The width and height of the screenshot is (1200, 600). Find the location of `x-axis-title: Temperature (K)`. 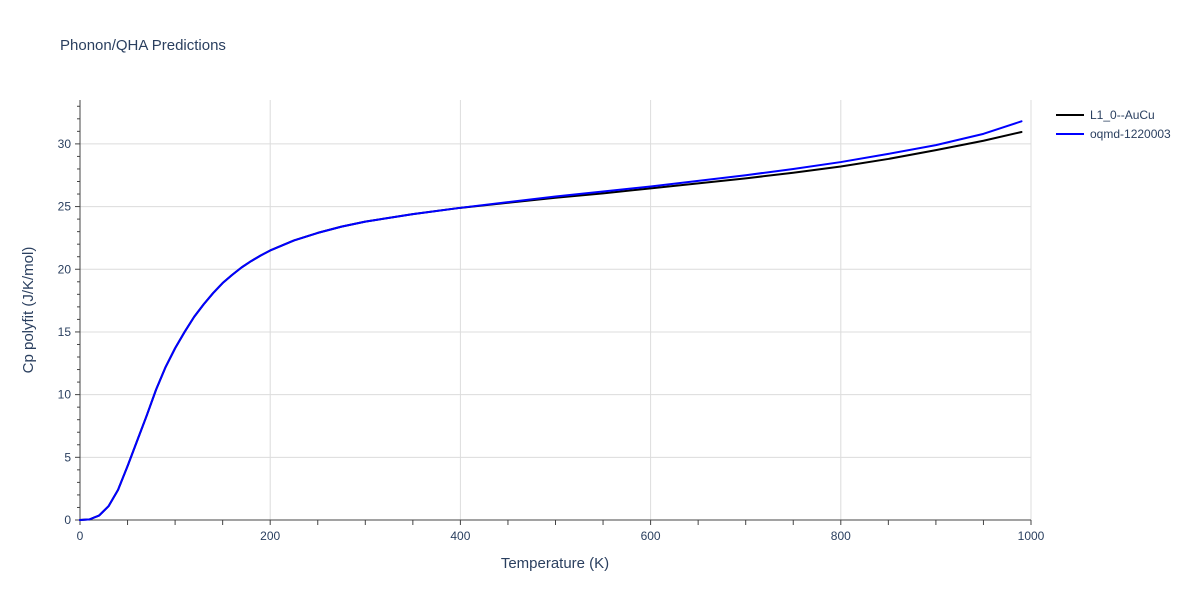

x-axis-title: Temperature (K) is located at coordinates (555, 563).